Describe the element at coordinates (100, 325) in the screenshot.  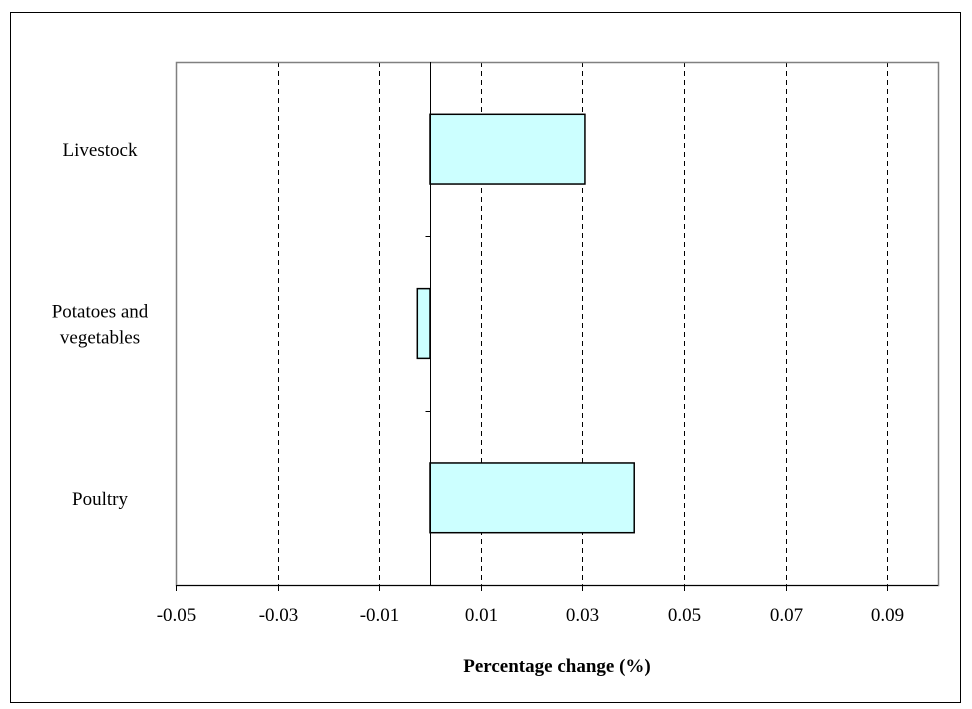
I see `category-label: Potatoes and vegetables` at that location.